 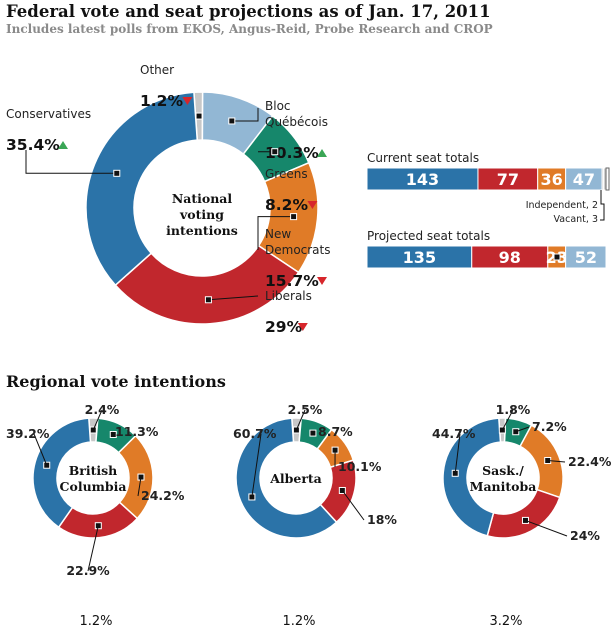 I want to click on national-trend-other, so click(x=187, y=101).